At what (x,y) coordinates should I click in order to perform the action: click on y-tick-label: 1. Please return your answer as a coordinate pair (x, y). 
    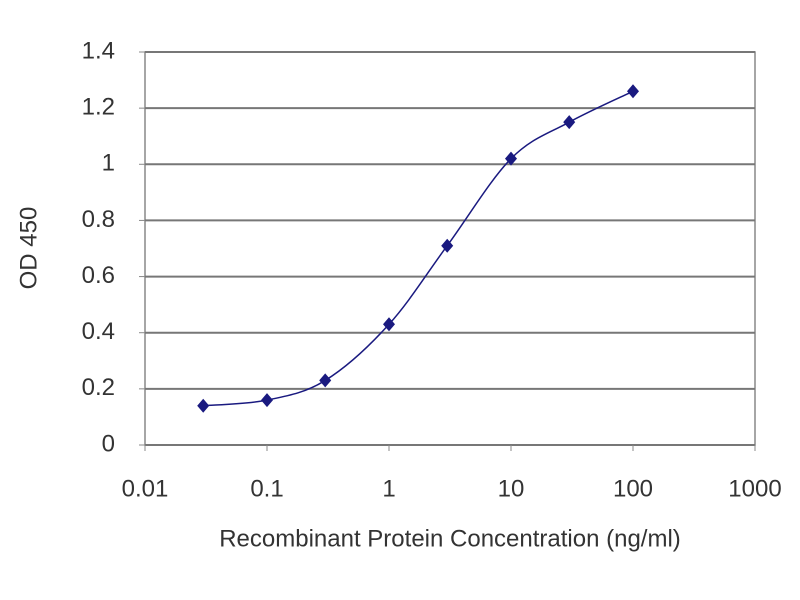
    Looking at the image, I should click on (108, 163).